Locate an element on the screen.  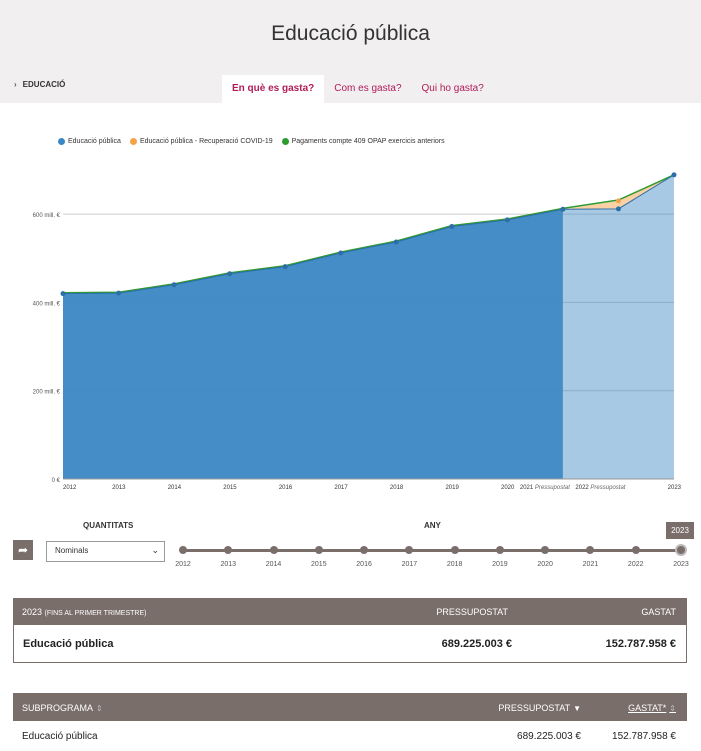
x-tick-label: 2020 is located at coordinates (508, 488).